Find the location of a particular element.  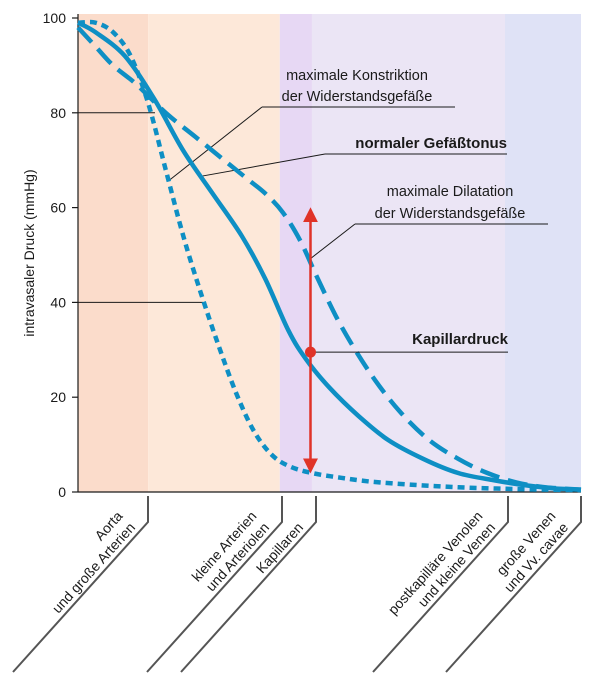

y-tick-label: 80 is located at coordinates (58, 113).